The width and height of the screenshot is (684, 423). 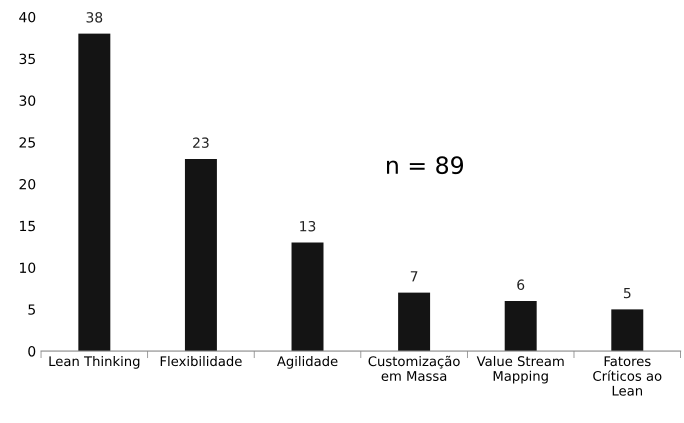 I want to click on y-tick-label: 15, so click(x=27, y=226).